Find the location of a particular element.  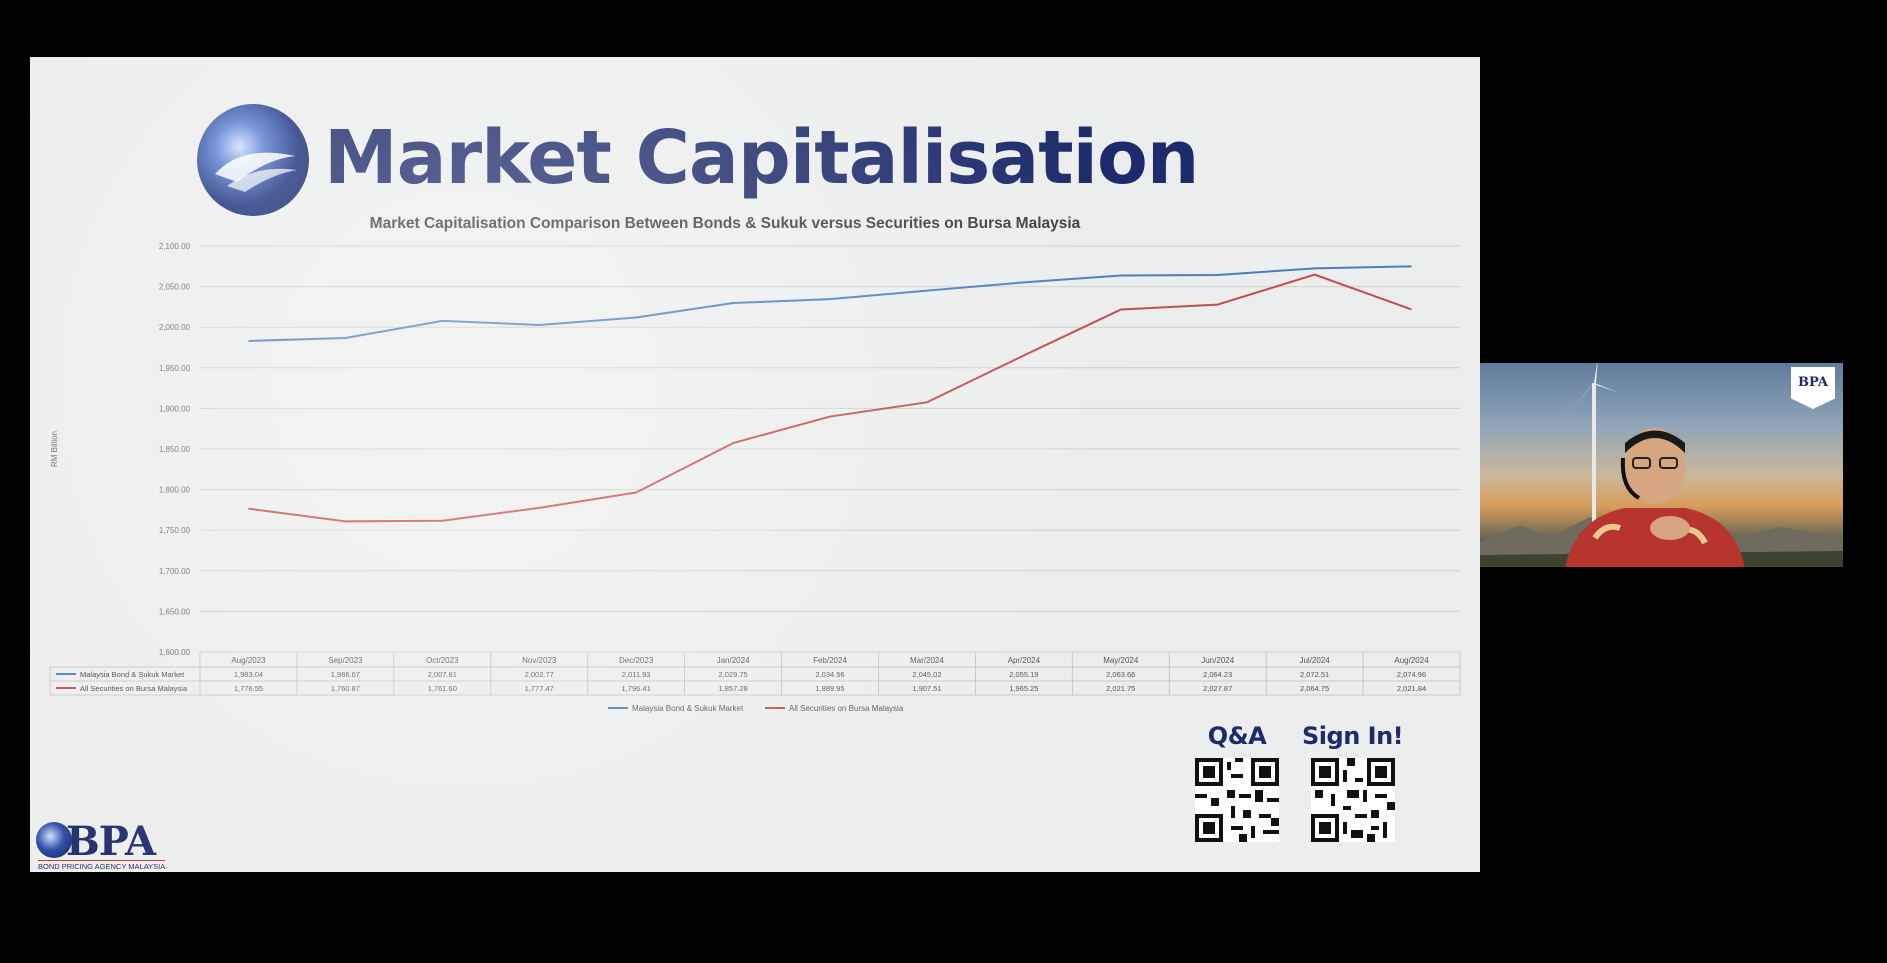

qa-label: Q&A is located at coordinates (1237, 736).